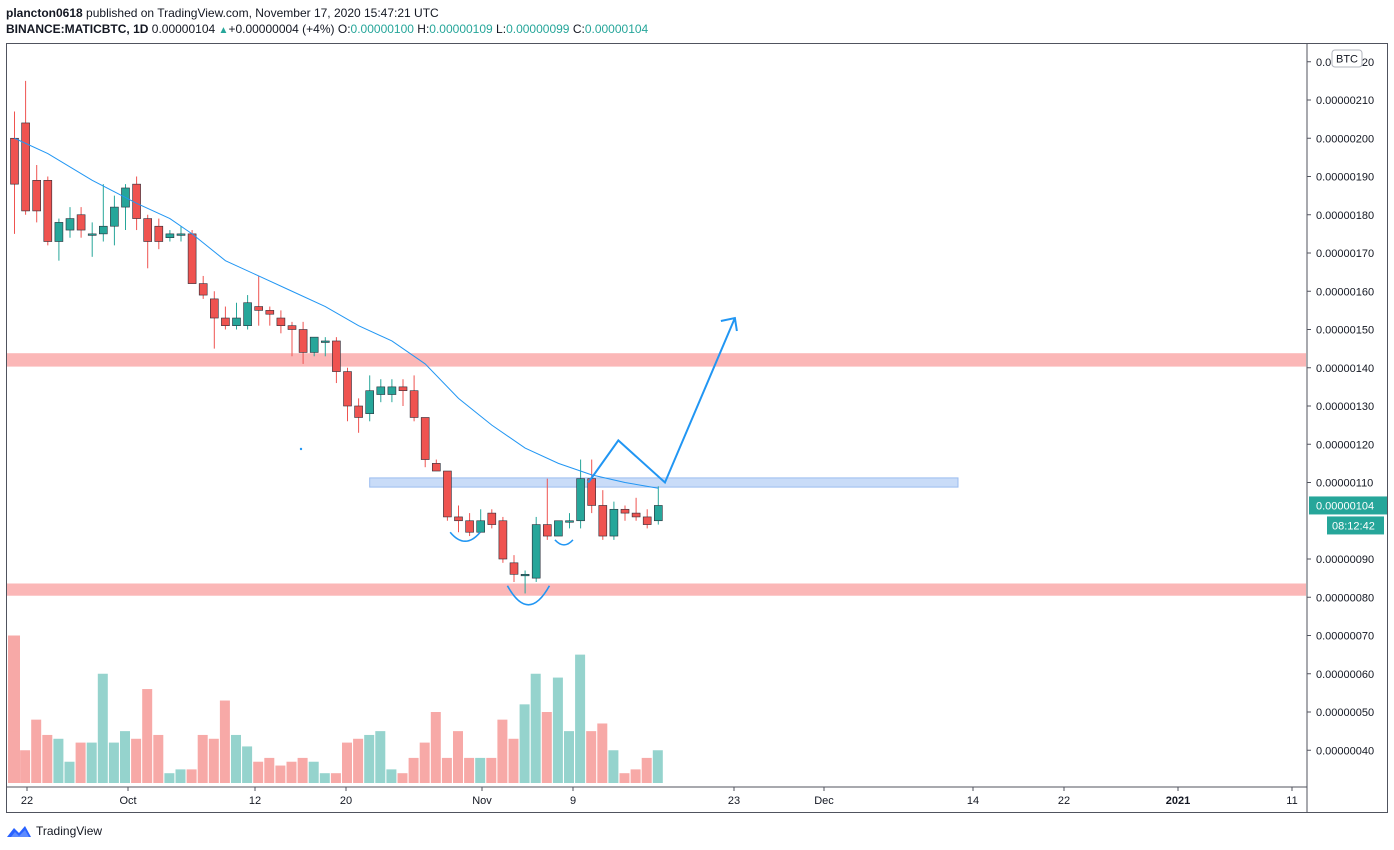 The width and height of the screenshot is (1394, 850). What do you see at coordinates (661, 401) in the screenshot?
I see `projection-path` at bounding box center [661, 401].